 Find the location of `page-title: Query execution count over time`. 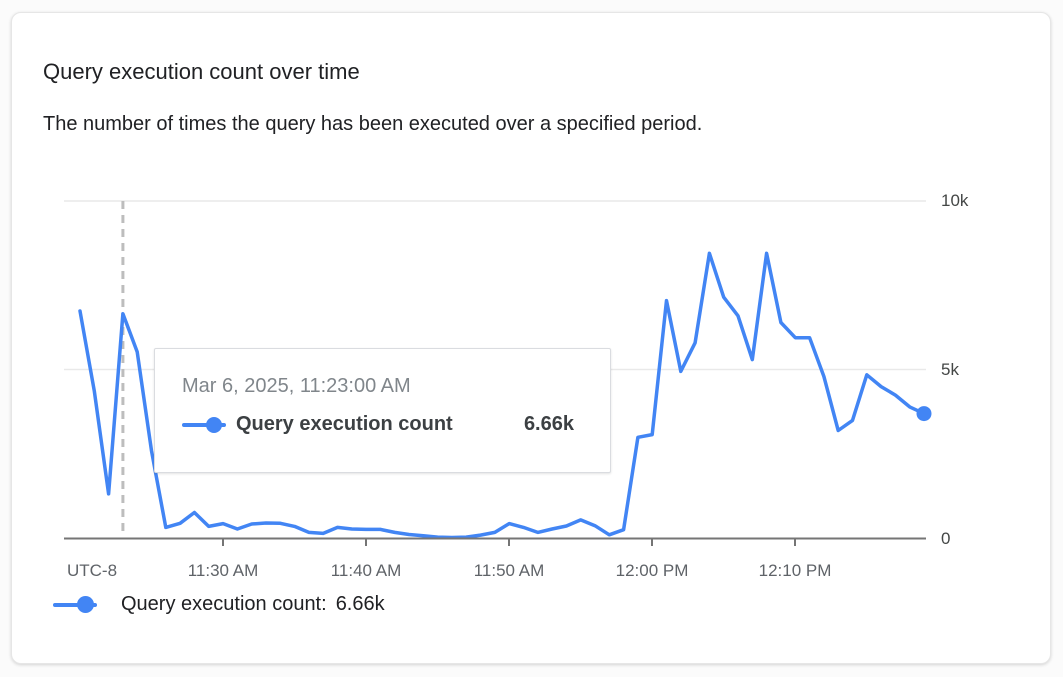

page-title: Query execution count over time is located at coordinates (201, 71).